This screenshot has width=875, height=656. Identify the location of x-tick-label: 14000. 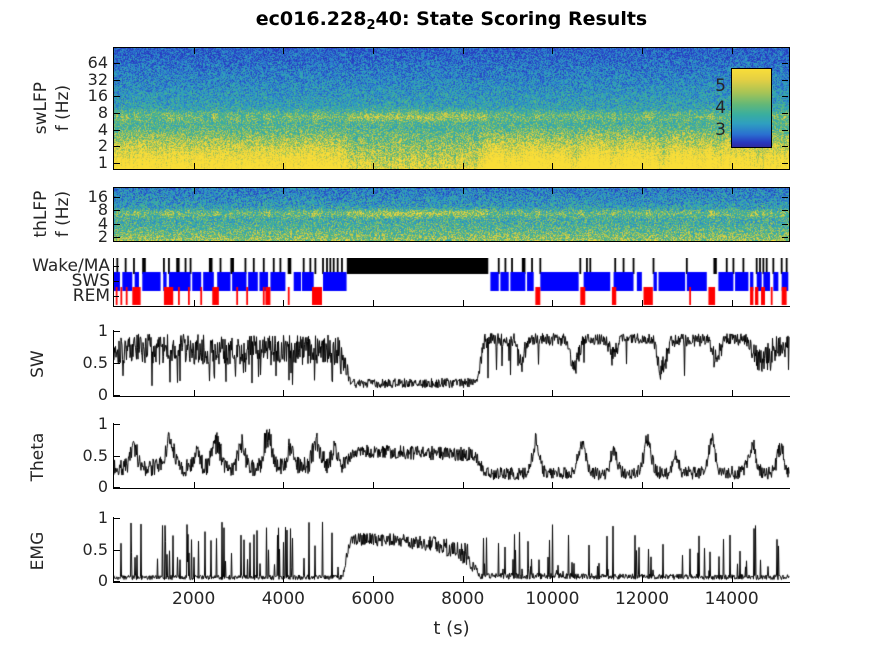
(731, 599).